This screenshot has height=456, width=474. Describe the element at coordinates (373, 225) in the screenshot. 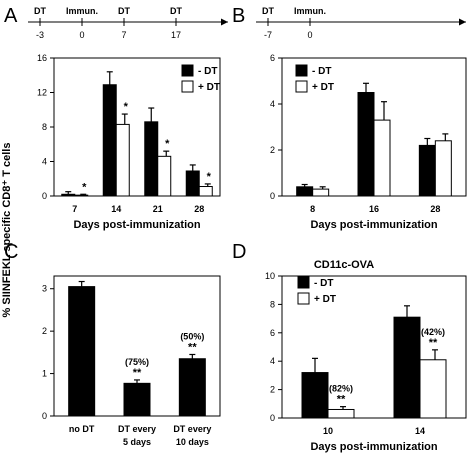

I see `p2-x-axis-label: Days post-immunization` at that location.